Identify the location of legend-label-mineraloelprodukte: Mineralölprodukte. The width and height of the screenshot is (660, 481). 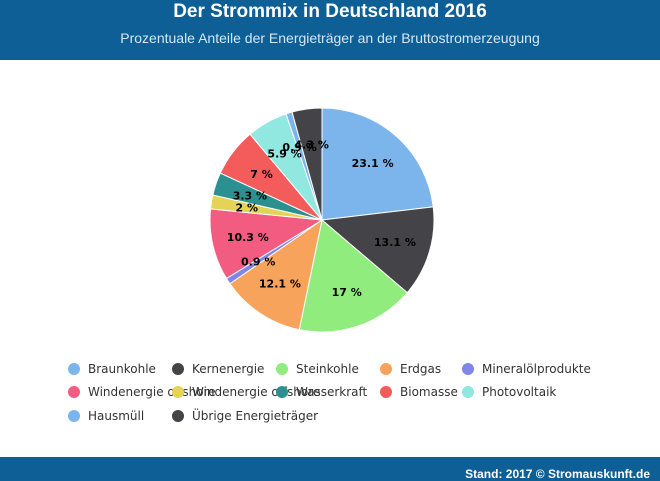
(536, 369).